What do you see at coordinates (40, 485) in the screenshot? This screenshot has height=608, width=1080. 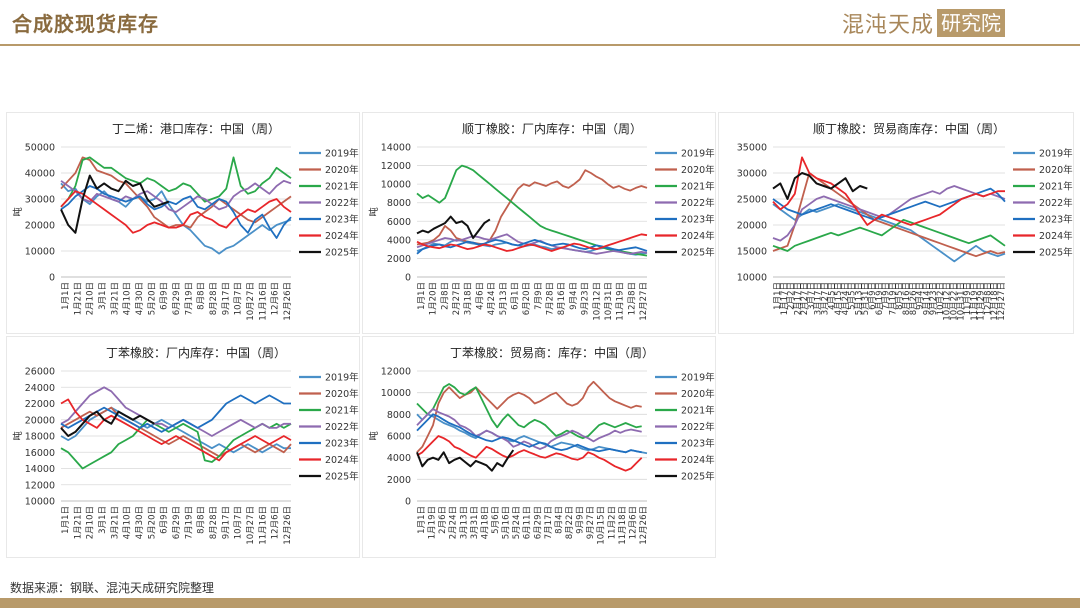 I see `y-tick-label: 12000` at bounding box center [40, 485].